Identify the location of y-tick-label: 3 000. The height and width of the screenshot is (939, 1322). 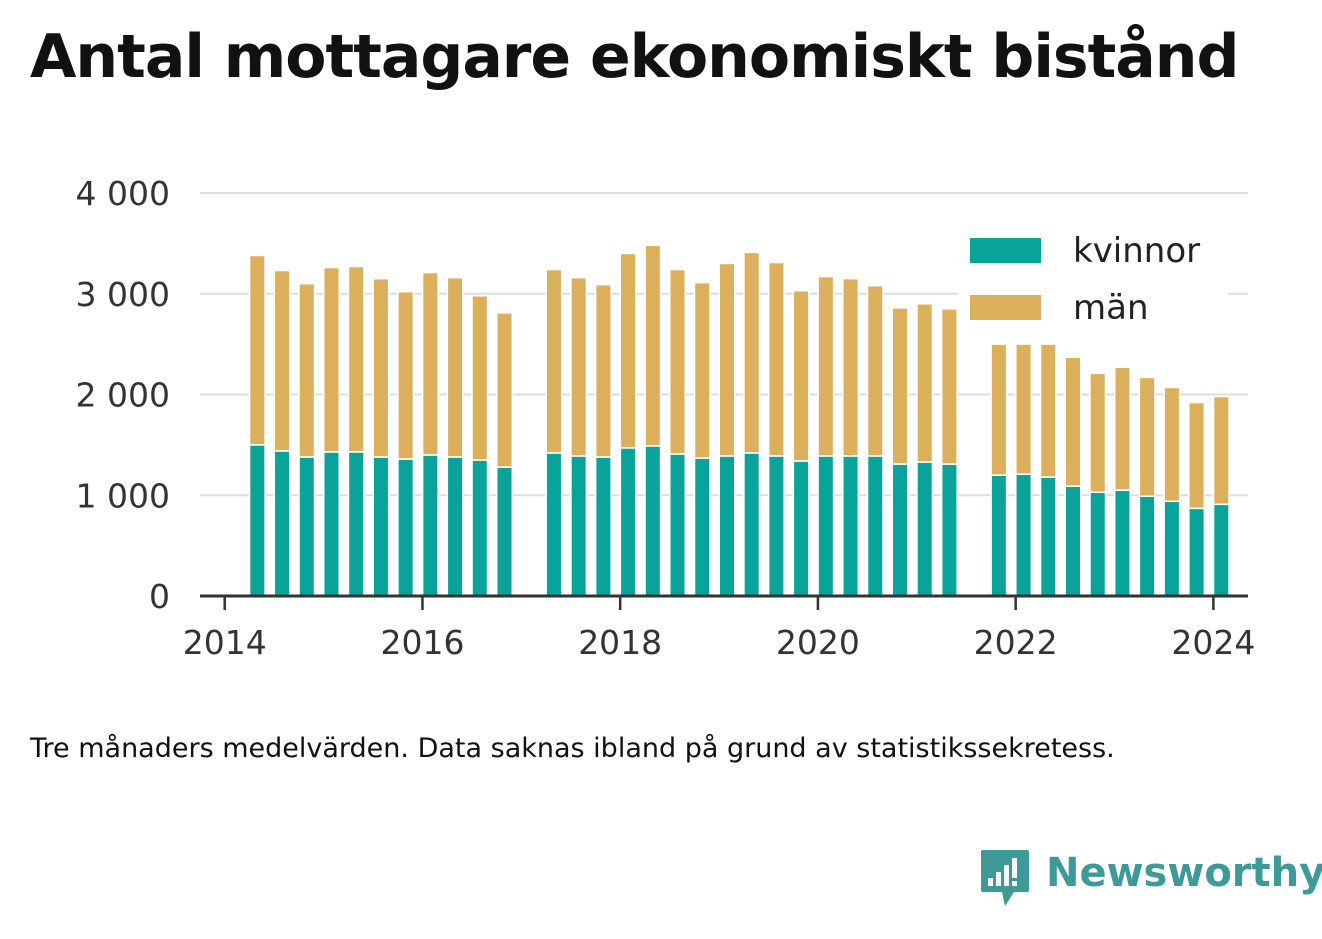
(123, 294).